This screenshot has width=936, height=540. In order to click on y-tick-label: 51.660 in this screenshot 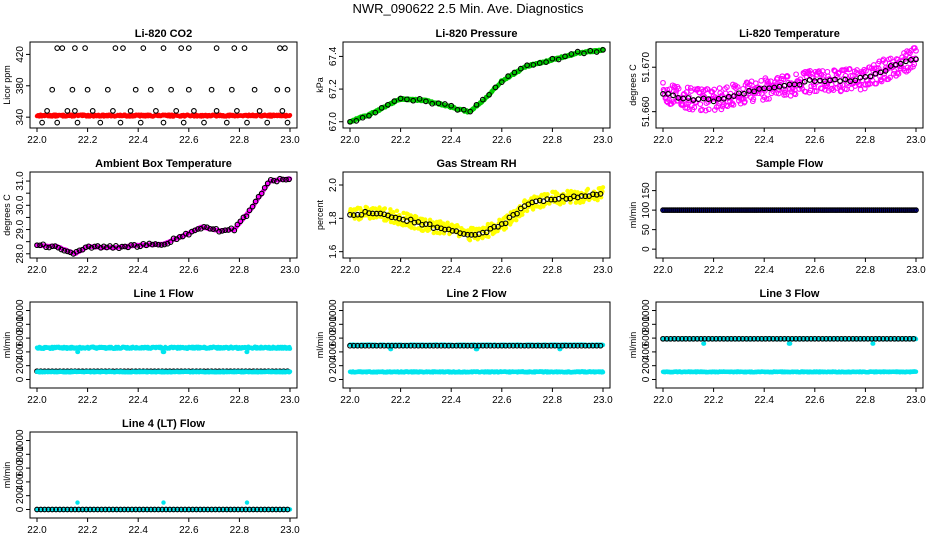, I will do `click(646, 111)`.